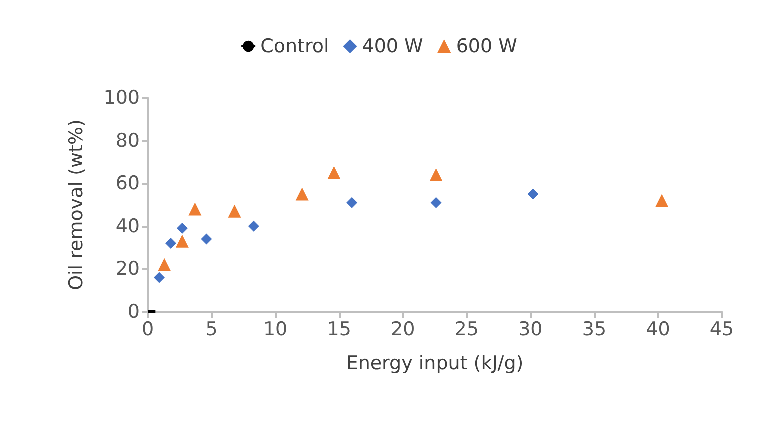 Image resolution: width=758 pixels, height=427 pixels. Describe the element at coordinates (339, 329) in the screenshot. I see `x-tick-label: 15` at that location.